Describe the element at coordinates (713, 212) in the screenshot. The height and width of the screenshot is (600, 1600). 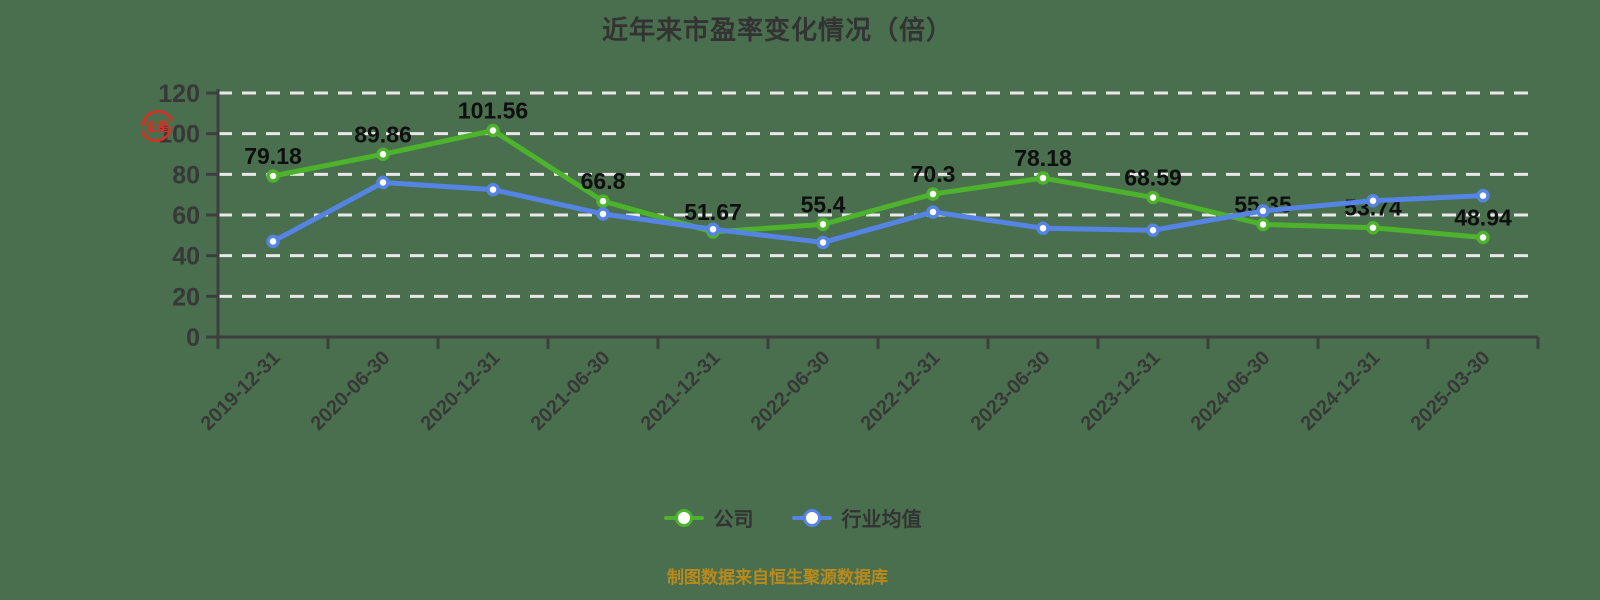
I see `data-label: 51.67` at that location.